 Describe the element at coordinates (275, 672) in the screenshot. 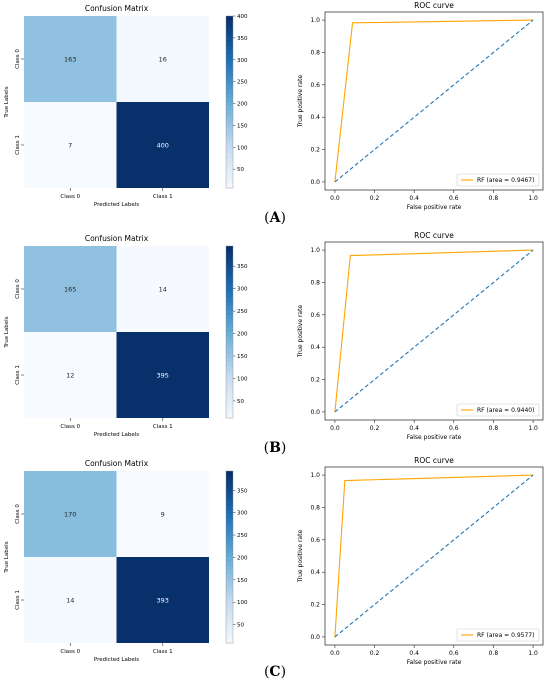

I see `panel-label-c: (C)` at that location.